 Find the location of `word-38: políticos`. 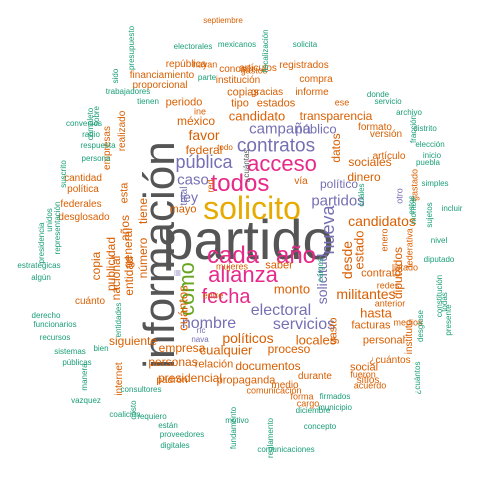

word-38: políticos is located at coordinates (248, 338).